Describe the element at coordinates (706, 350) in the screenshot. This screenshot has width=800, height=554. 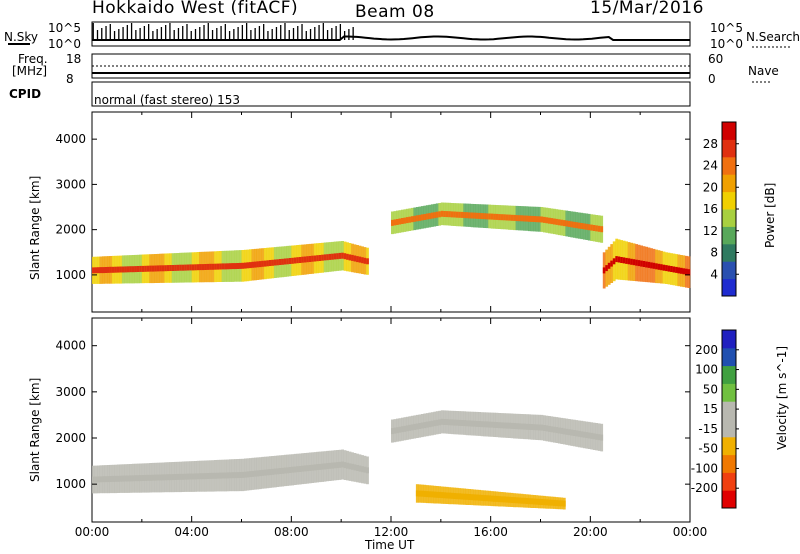
I see `velocity-colorbar-tick-label: 200` at that location.